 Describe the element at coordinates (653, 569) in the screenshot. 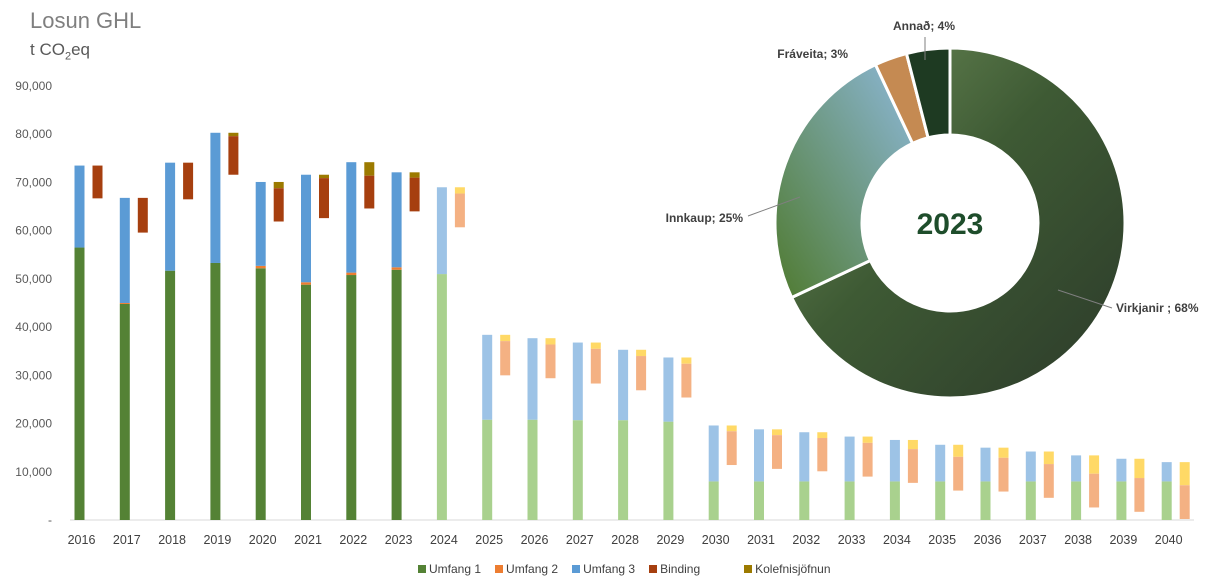

I see `legend-binding-swatch` at that location.